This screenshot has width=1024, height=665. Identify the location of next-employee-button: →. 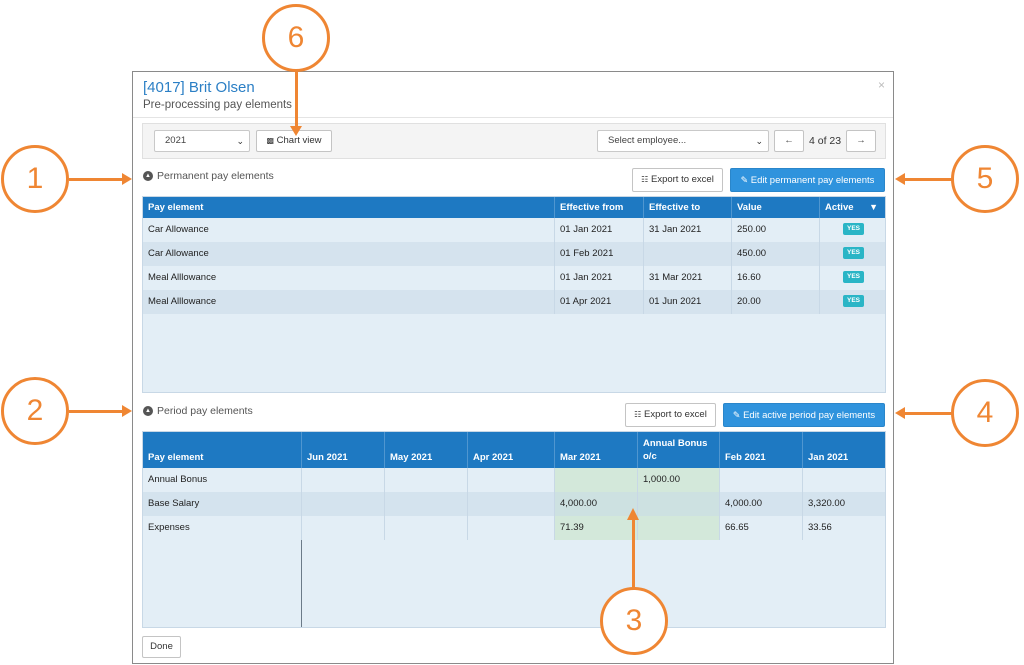
(861, 141).